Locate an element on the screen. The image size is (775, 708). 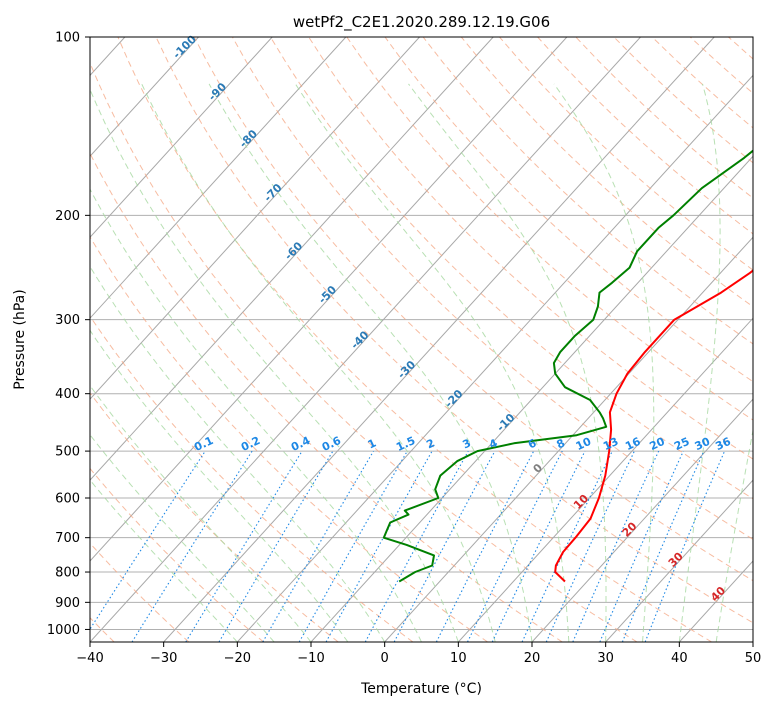
y-tick-label: 1000 is located at coordinates (63, 630).